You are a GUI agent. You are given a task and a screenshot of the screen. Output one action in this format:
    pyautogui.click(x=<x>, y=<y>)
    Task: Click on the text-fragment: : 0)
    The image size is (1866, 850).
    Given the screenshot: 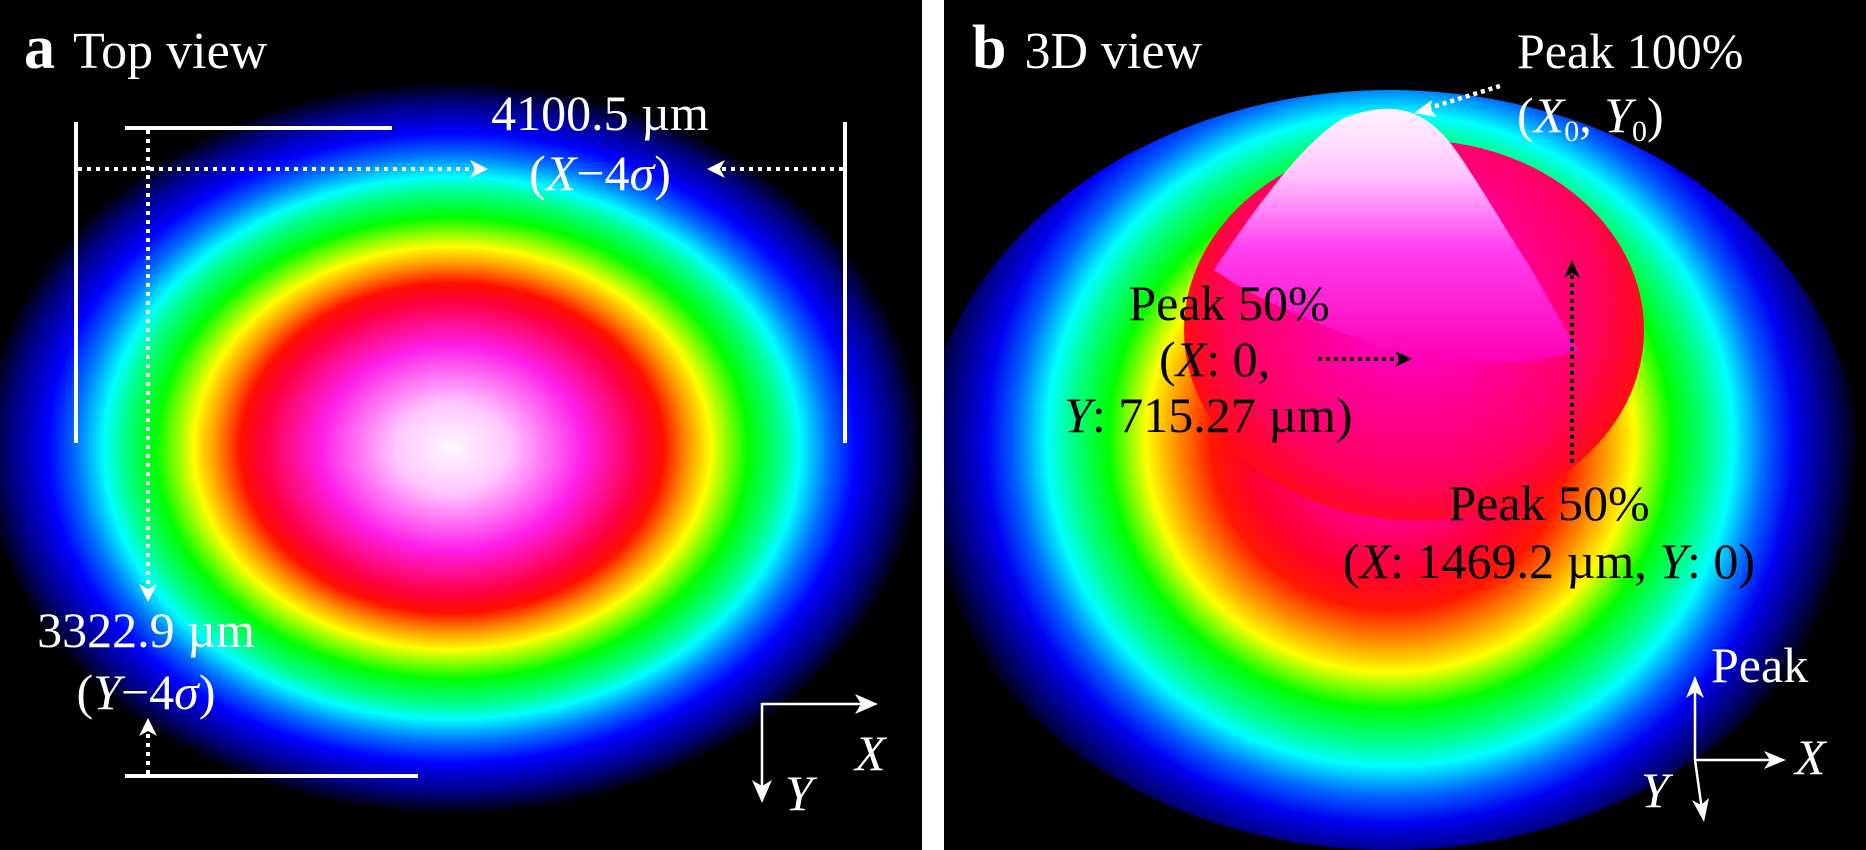 What is the action you would take?
    pyautogui.click(x=1721, y=561)
    